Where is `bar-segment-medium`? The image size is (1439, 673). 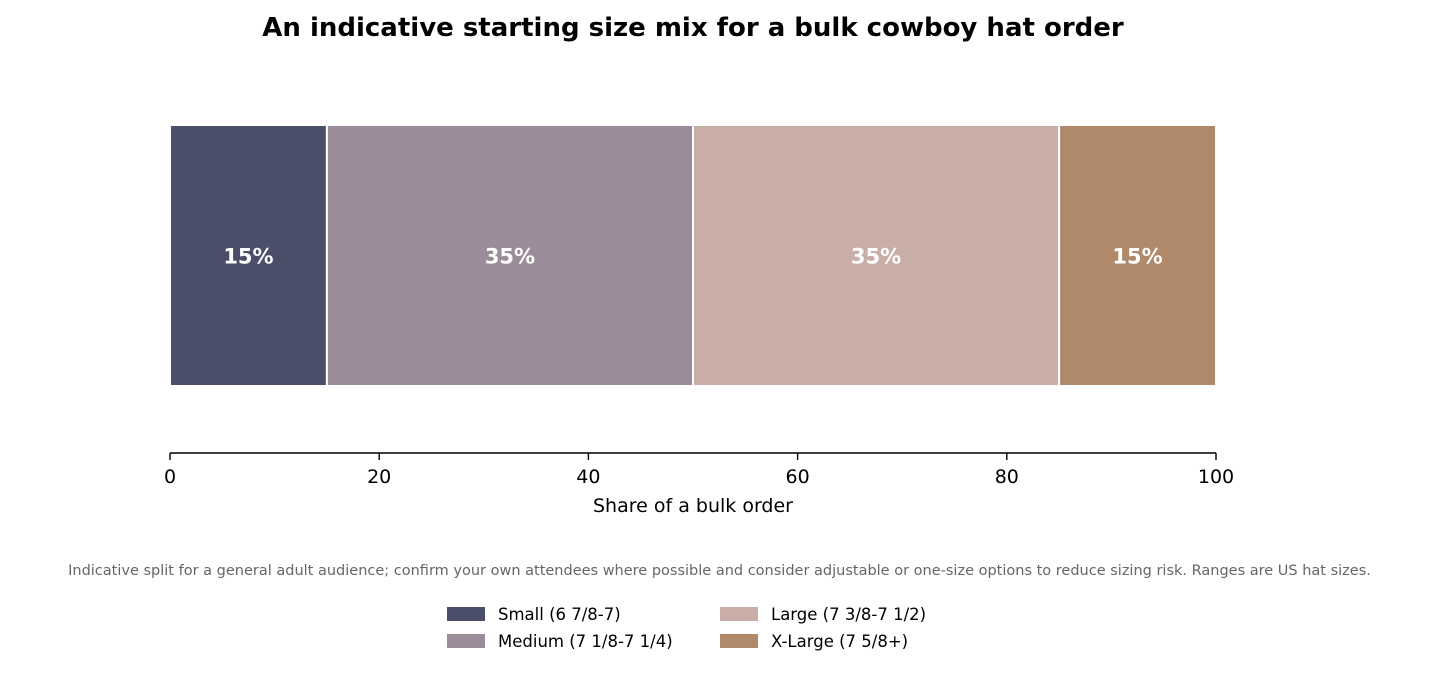 bar-segment-medium is located at coordinates (509, 255).